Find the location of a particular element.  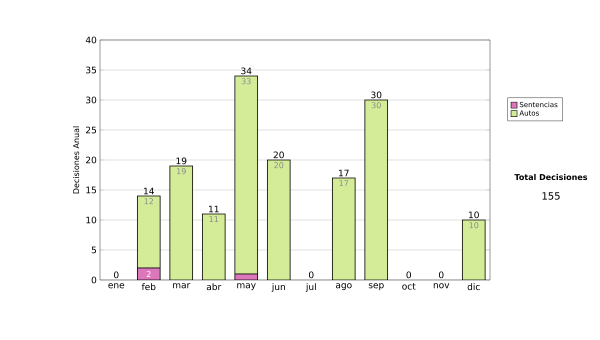

total-label: 19 is located at coordinates (181, 160).